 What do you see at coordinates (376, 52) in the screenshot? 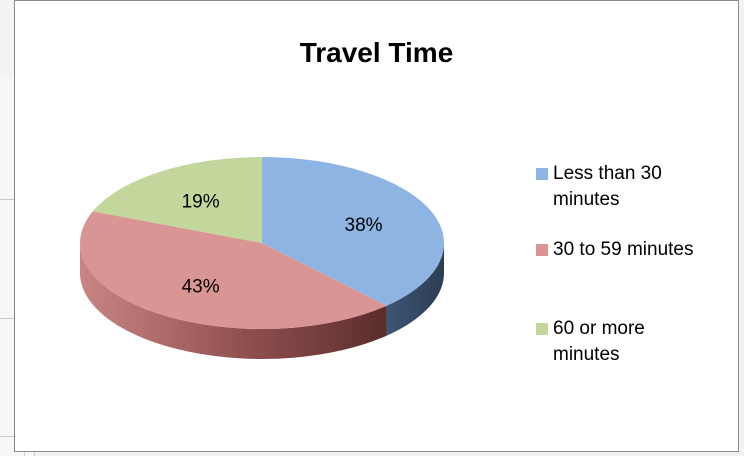
I see `chart-title: Travel Time` at bounding box center [376, 52].